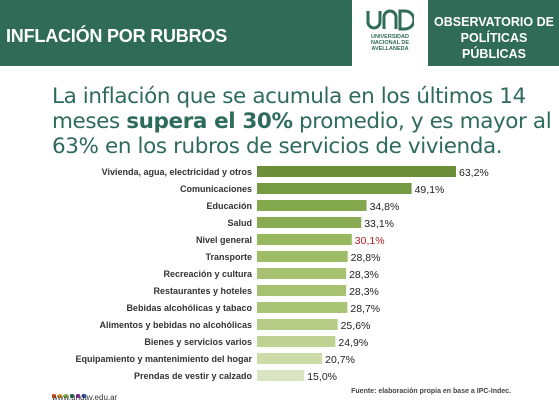 The width and height of the screenshot is (559, 420). Describe the element at coordinates (353, 343) in the screenshot. I see `value-label: 24,9%` at that location.